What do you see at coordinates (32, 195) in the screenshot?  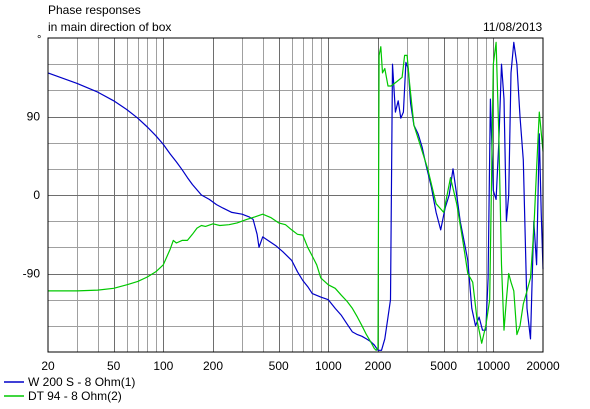 I see `y-tick-labels: 90 0 -90` at bounding box center [32, 195].